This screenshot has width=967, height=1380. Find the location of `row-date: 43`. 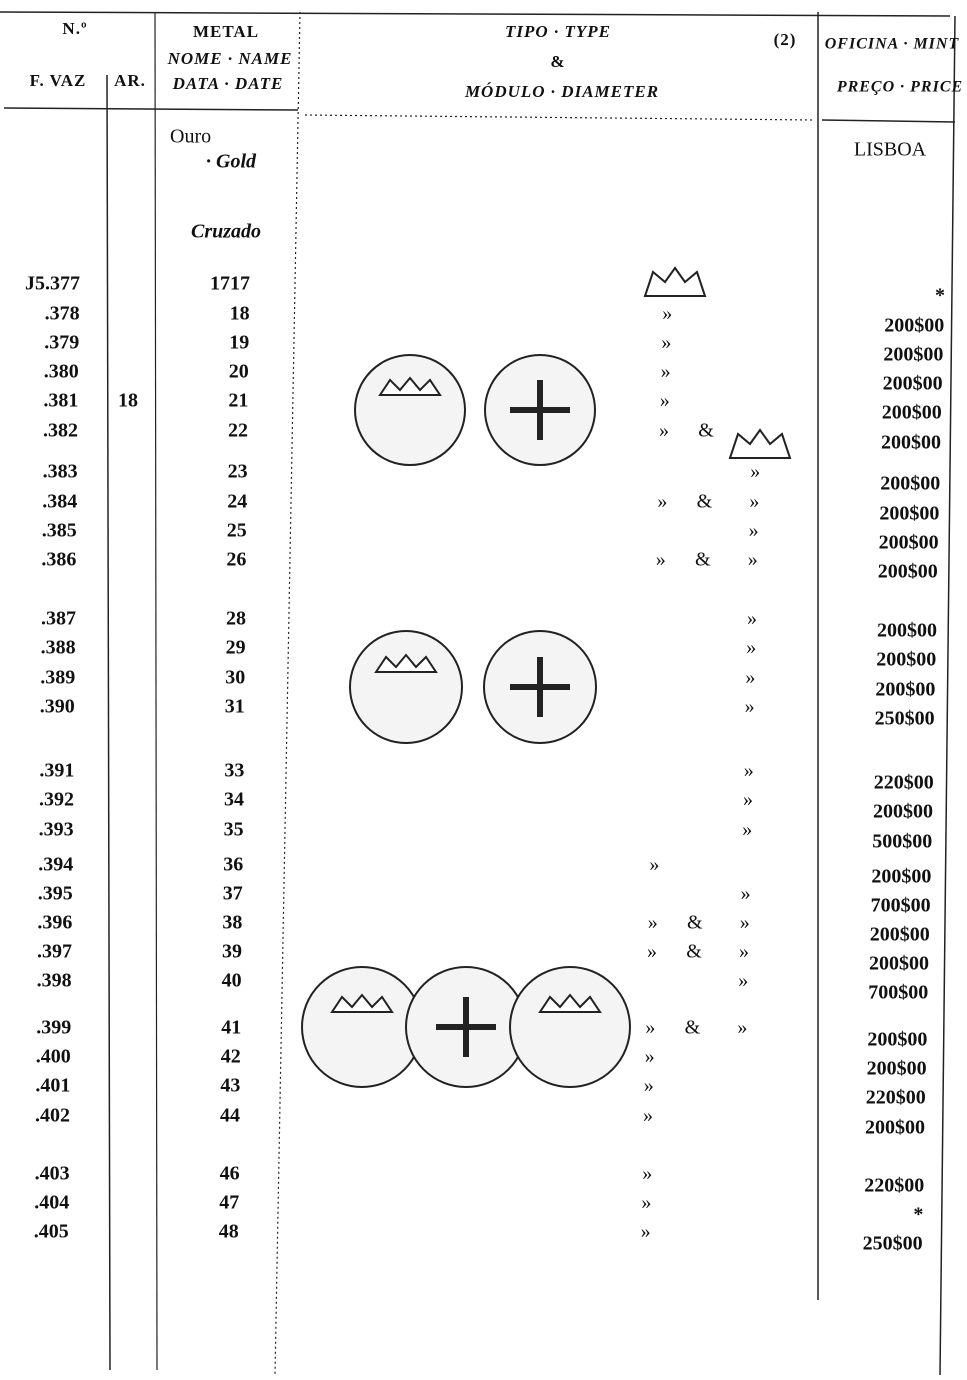

row-date: 43 is located at coordinates (230, 1086).